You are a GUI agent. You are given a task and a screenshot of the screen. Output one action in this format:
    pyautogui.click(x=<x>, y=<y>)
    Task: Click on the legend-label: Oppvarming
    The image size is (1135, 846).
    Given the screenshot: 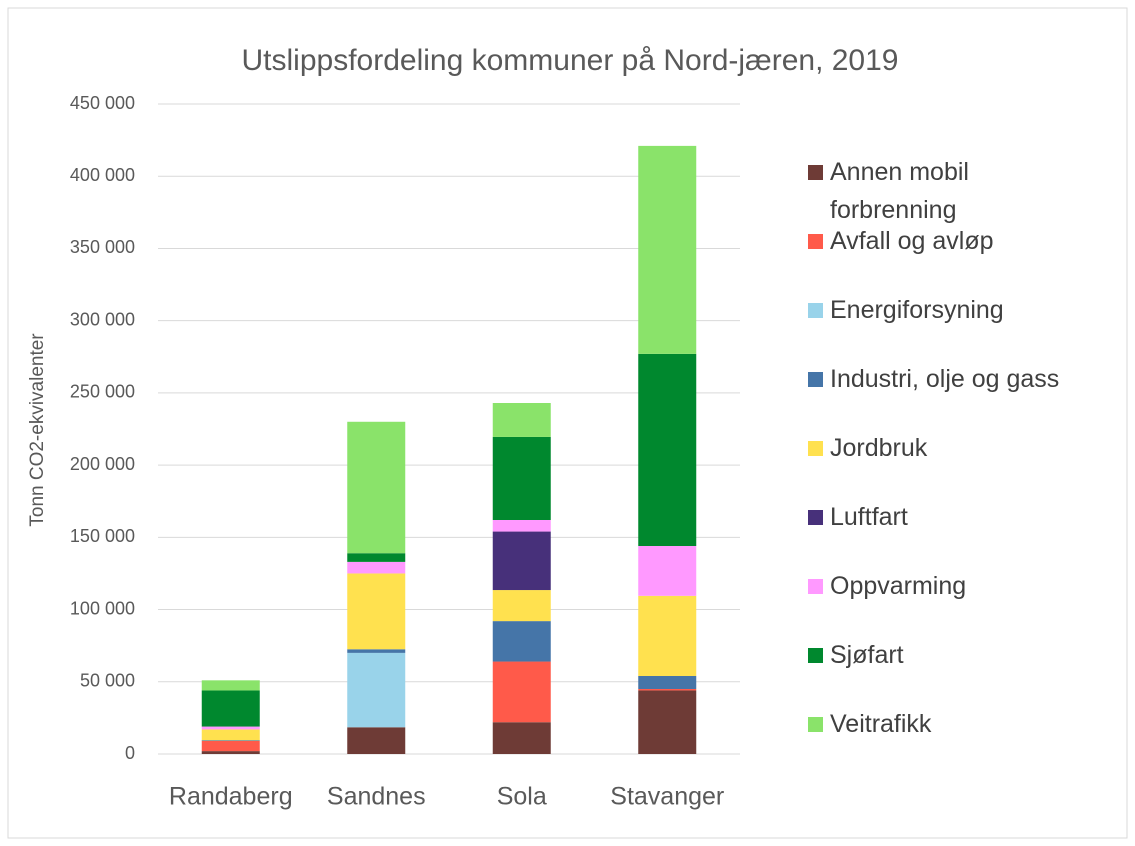 What is the action you would take?
    pyautogui.click(x=898, y=586)
    